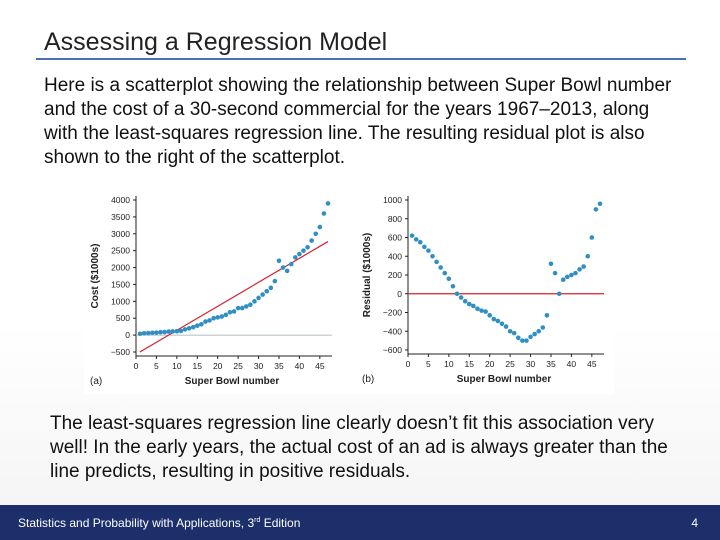  Describe the element at coordinates (392, 200) in the screenshot. I see `b-y-tick-label: 1000` at that location.